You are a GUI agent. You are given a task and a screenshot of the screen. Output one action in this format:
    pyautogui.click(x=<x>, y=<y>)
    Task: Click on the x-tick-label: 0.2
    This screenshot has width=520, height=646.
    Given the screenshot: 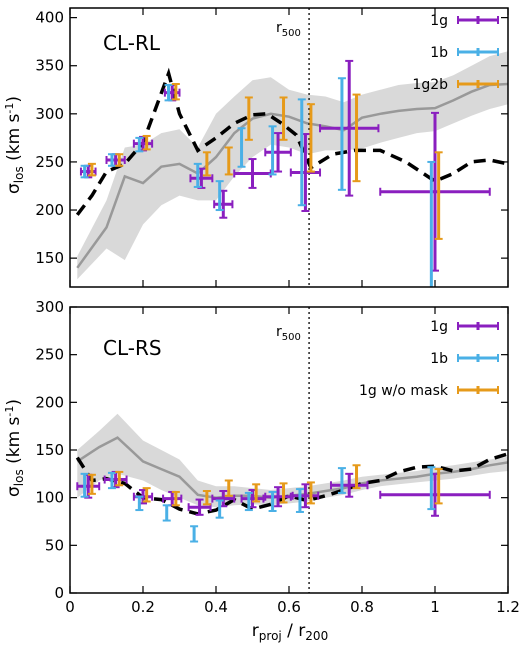 What is the action you would take?
    pyautogui.click(x=143, y=607)
    